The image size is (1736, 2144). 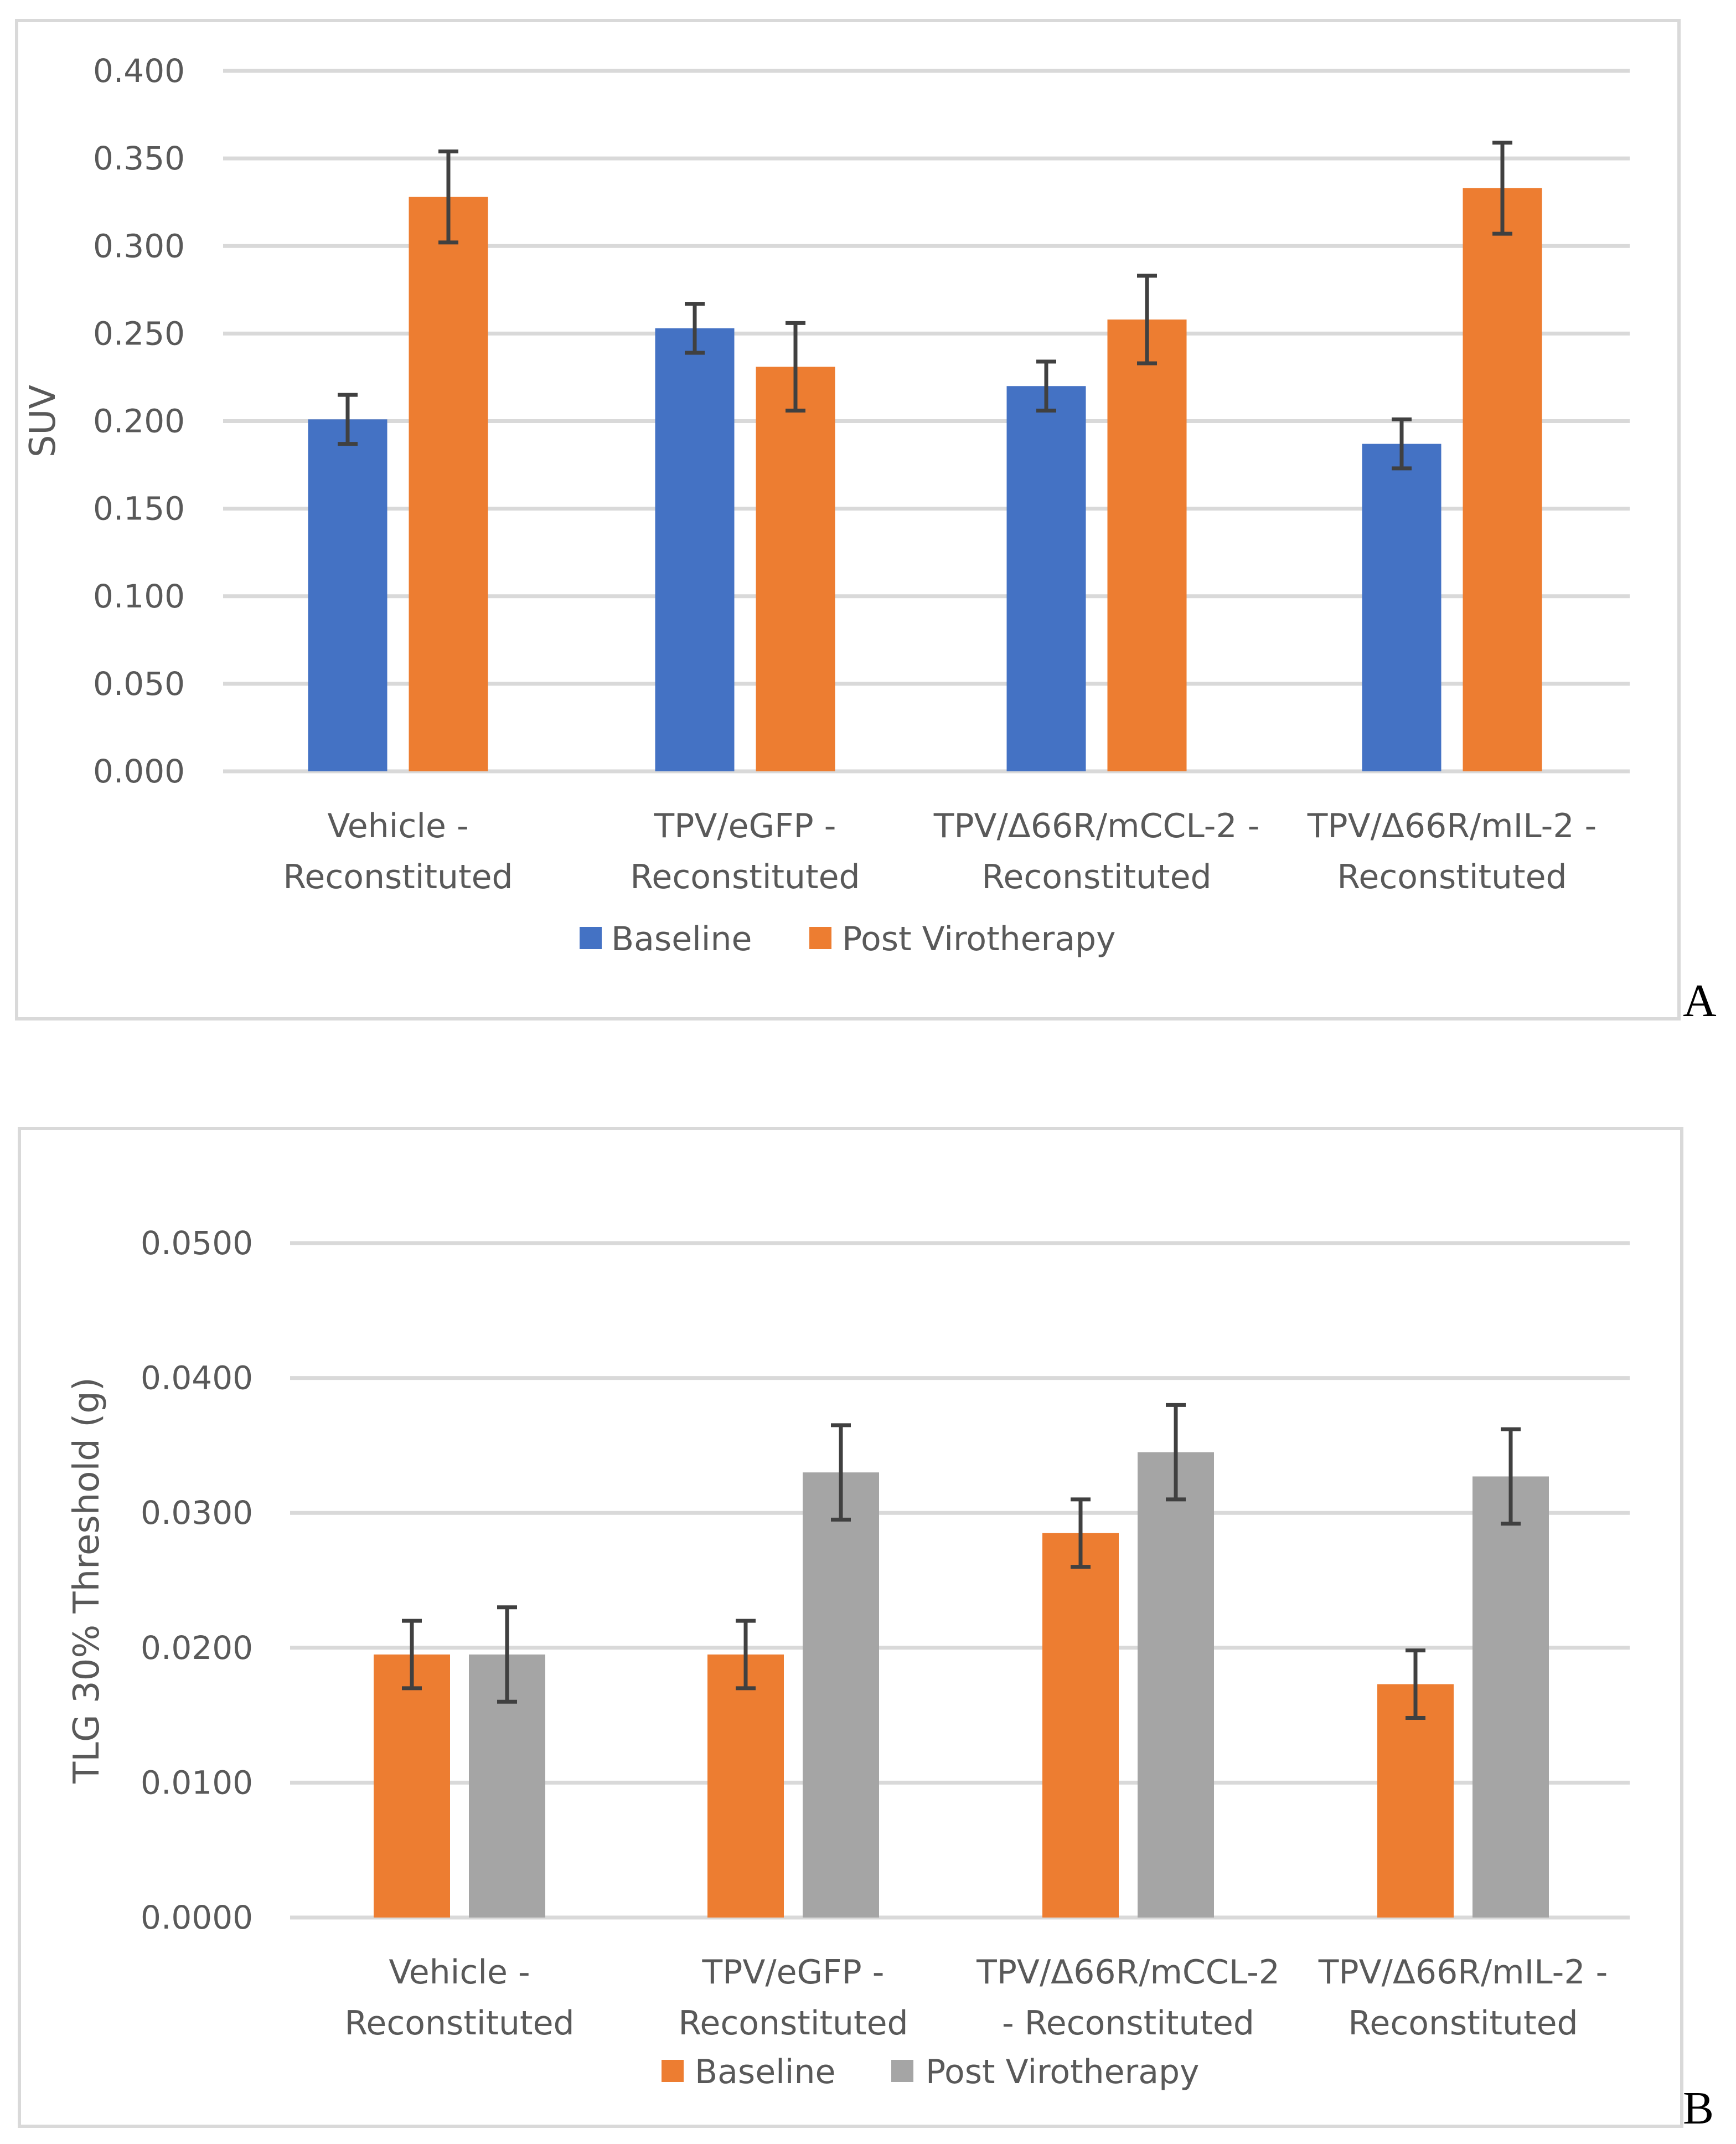 What do you see at coordinates (139, 772) in the screenshot?
I see `y-tick-label: 0.000` at bounding box center [139, 772].